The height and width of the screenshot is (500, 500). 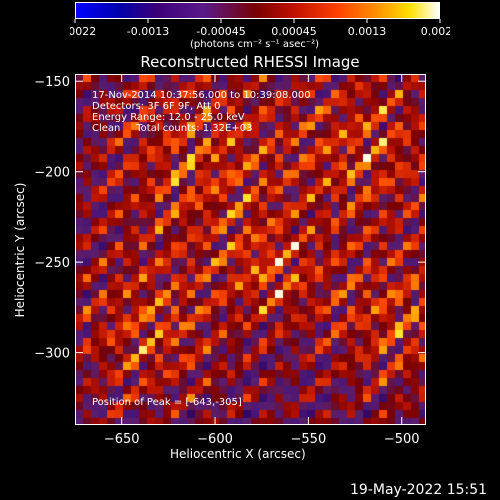 What do you see at coordinates (168, 117) in the screenshot?
I see `annotation-energy: Energy Range: 12.0 - 25.0 keV` at bounding box center [168, 117].